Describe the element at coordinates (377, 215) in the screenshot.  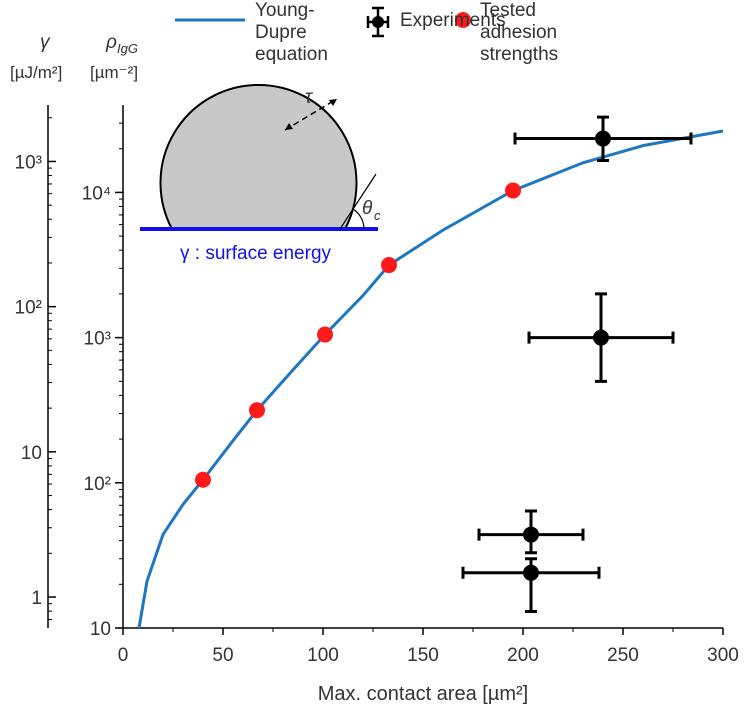
I see `theta-sub: c` at that location.